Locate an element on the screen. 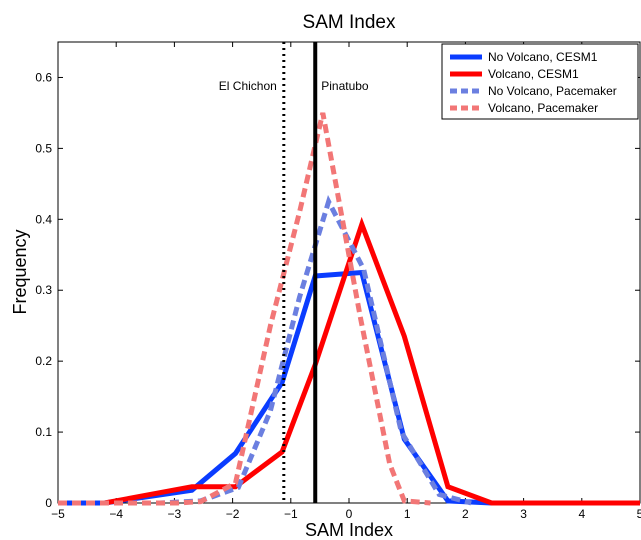 The width and height of the screenshot is (641, 540). y-tick-label: 0.2 is located at coordinates (43, 361).